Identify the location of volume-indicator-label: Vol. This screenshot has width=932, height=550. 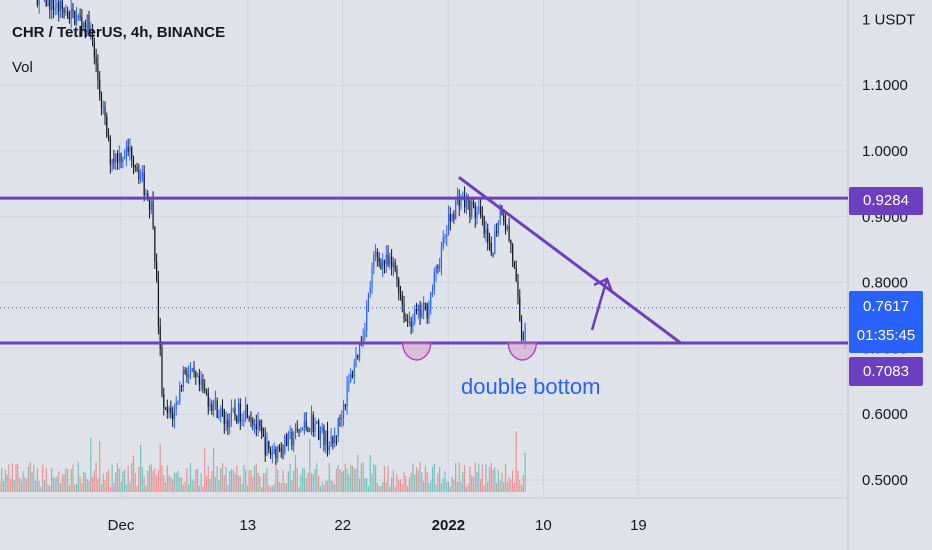
(22, 67).